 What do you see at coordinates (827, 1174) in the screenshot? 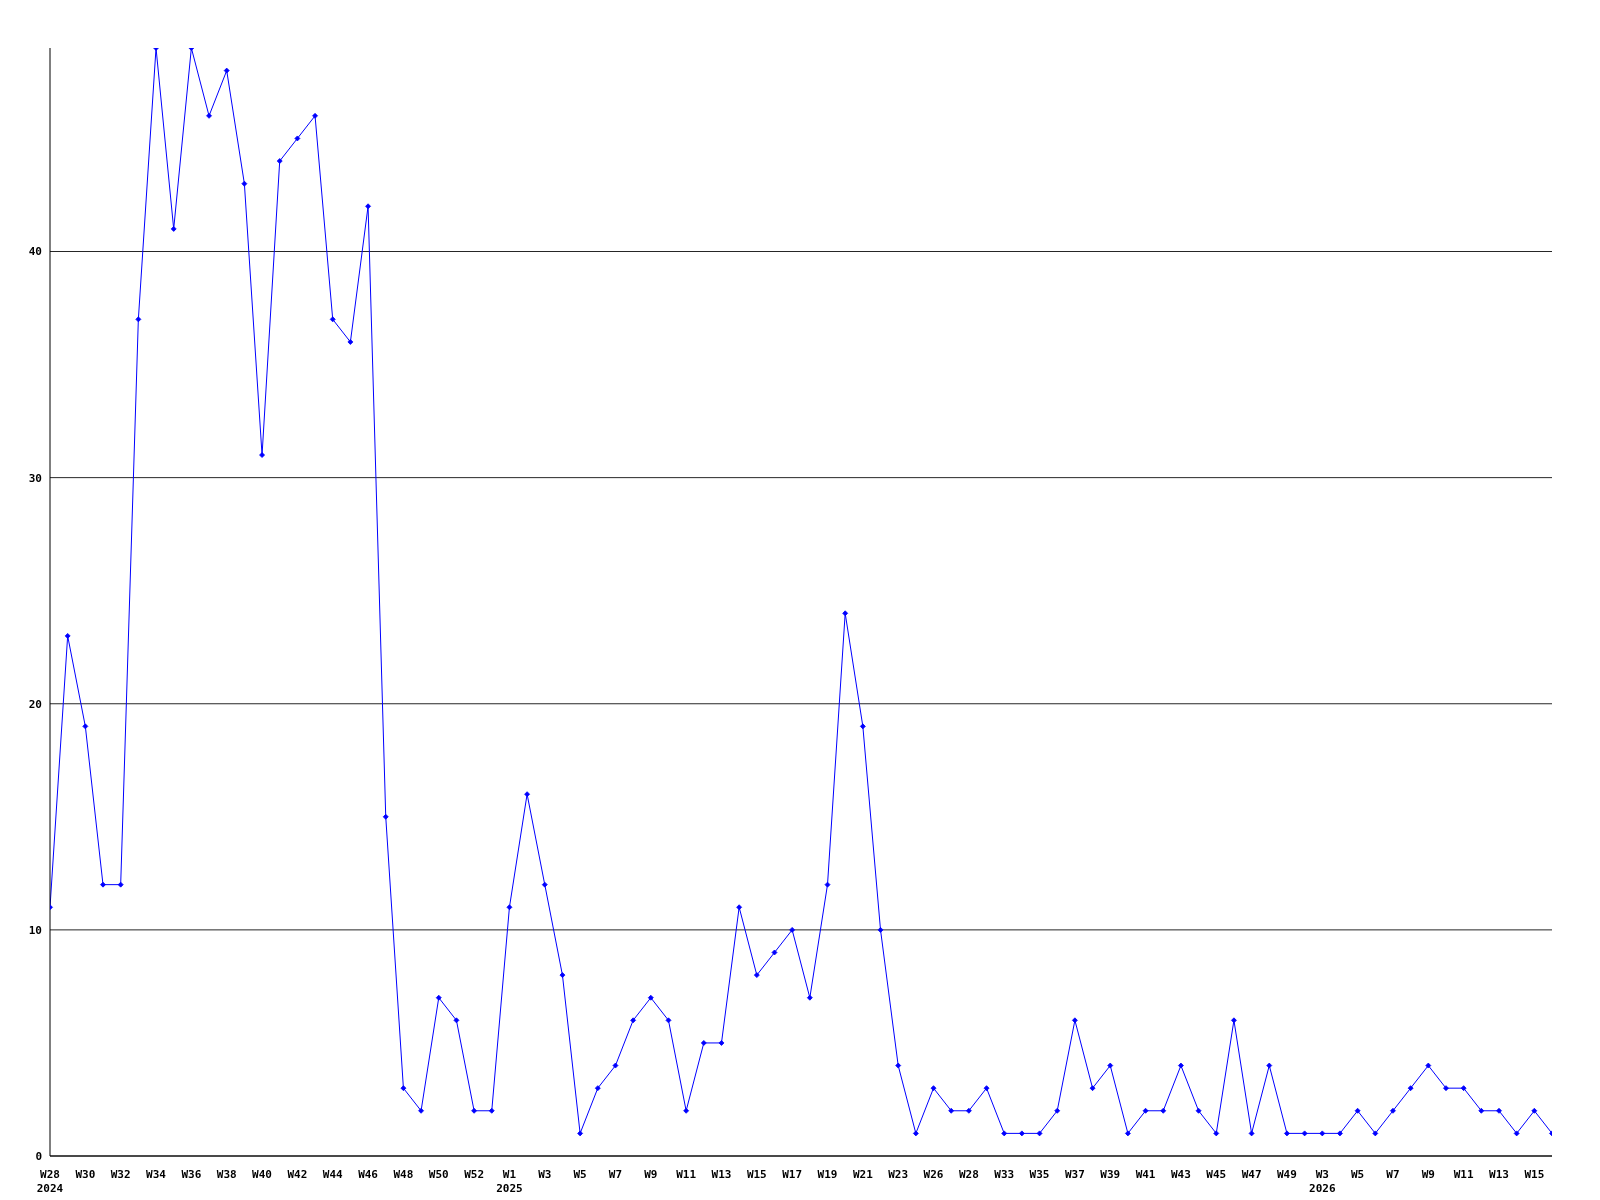
I see `x-tick-label: W19` at bounding box center [827, 1174].